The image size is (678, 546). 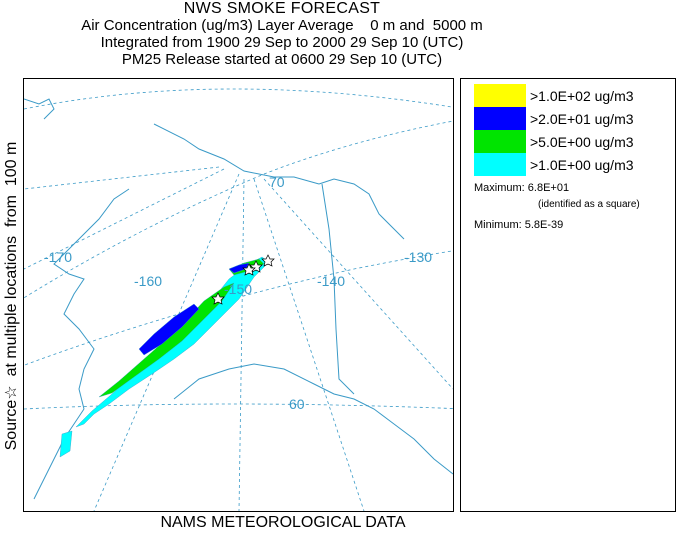 What do you see at coordinates (309, 344) in the screenshot?
I see `meridian-m140` at bounding box center [309, 344].